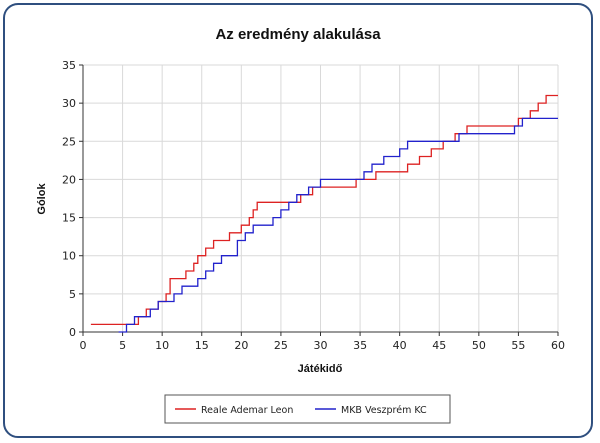  I want to click on x-tick-label: 45, so click(439, 345).